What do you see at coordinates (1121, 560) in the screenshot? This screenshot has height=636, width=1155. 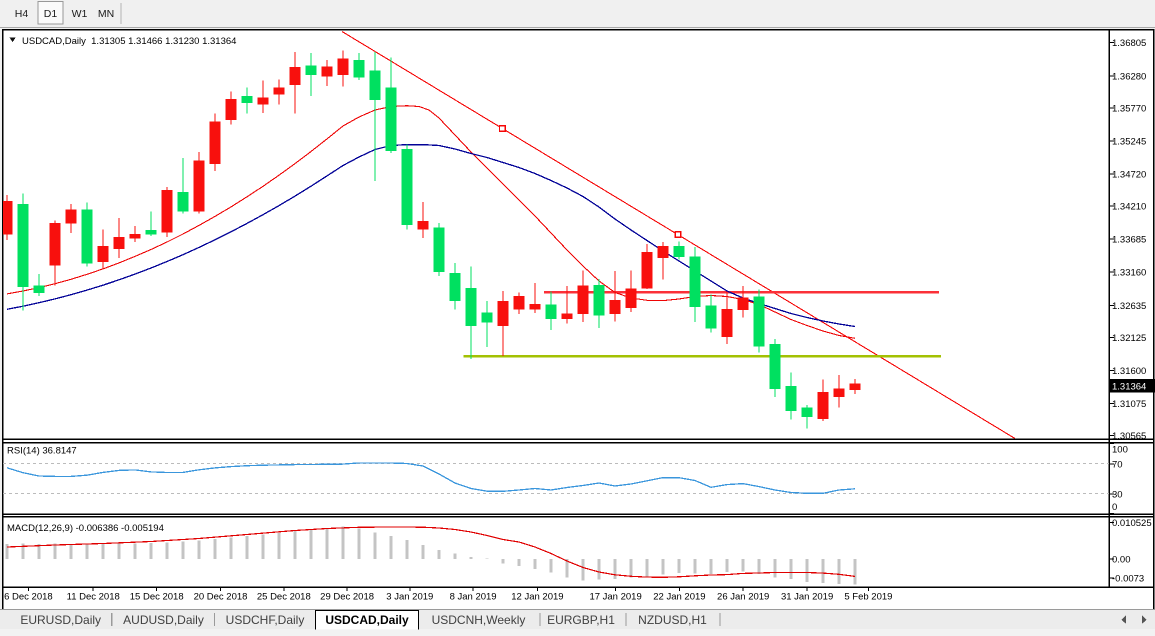 I see `svg-text: 0.00` at bounding box center [1121, 560].